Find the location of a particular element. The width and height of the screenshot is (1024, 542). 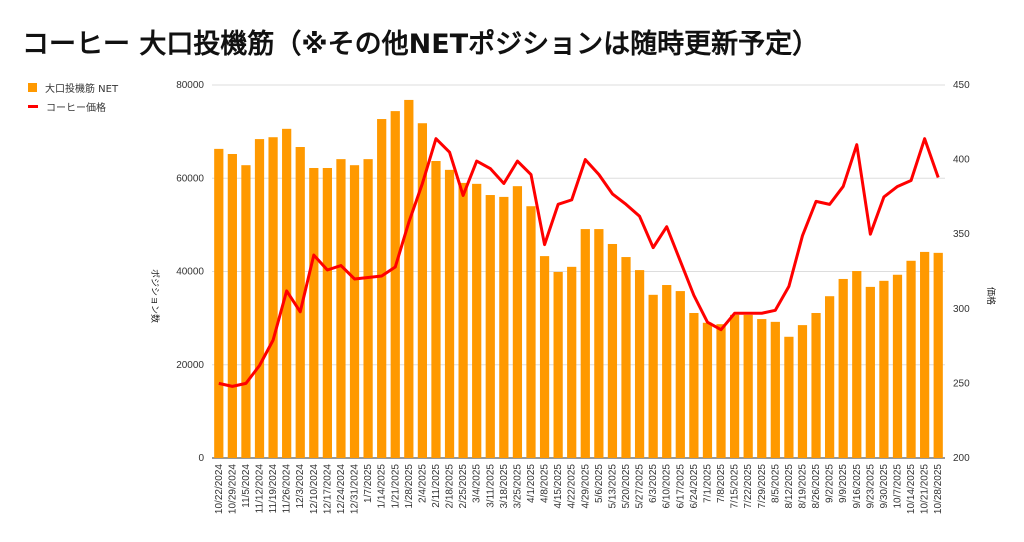

x-tick-label: 10/22/2024 is located at coordinates (219, 489).